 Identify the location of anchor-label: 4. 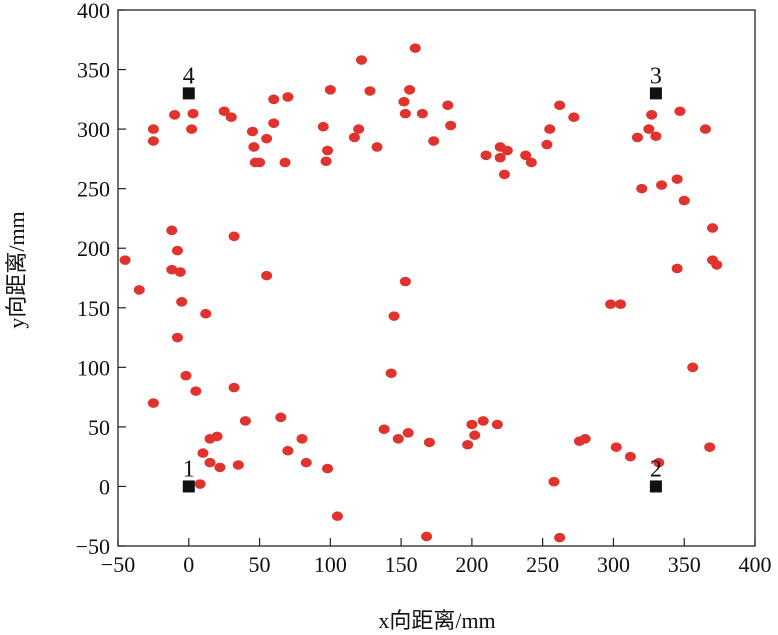
(189, 76).